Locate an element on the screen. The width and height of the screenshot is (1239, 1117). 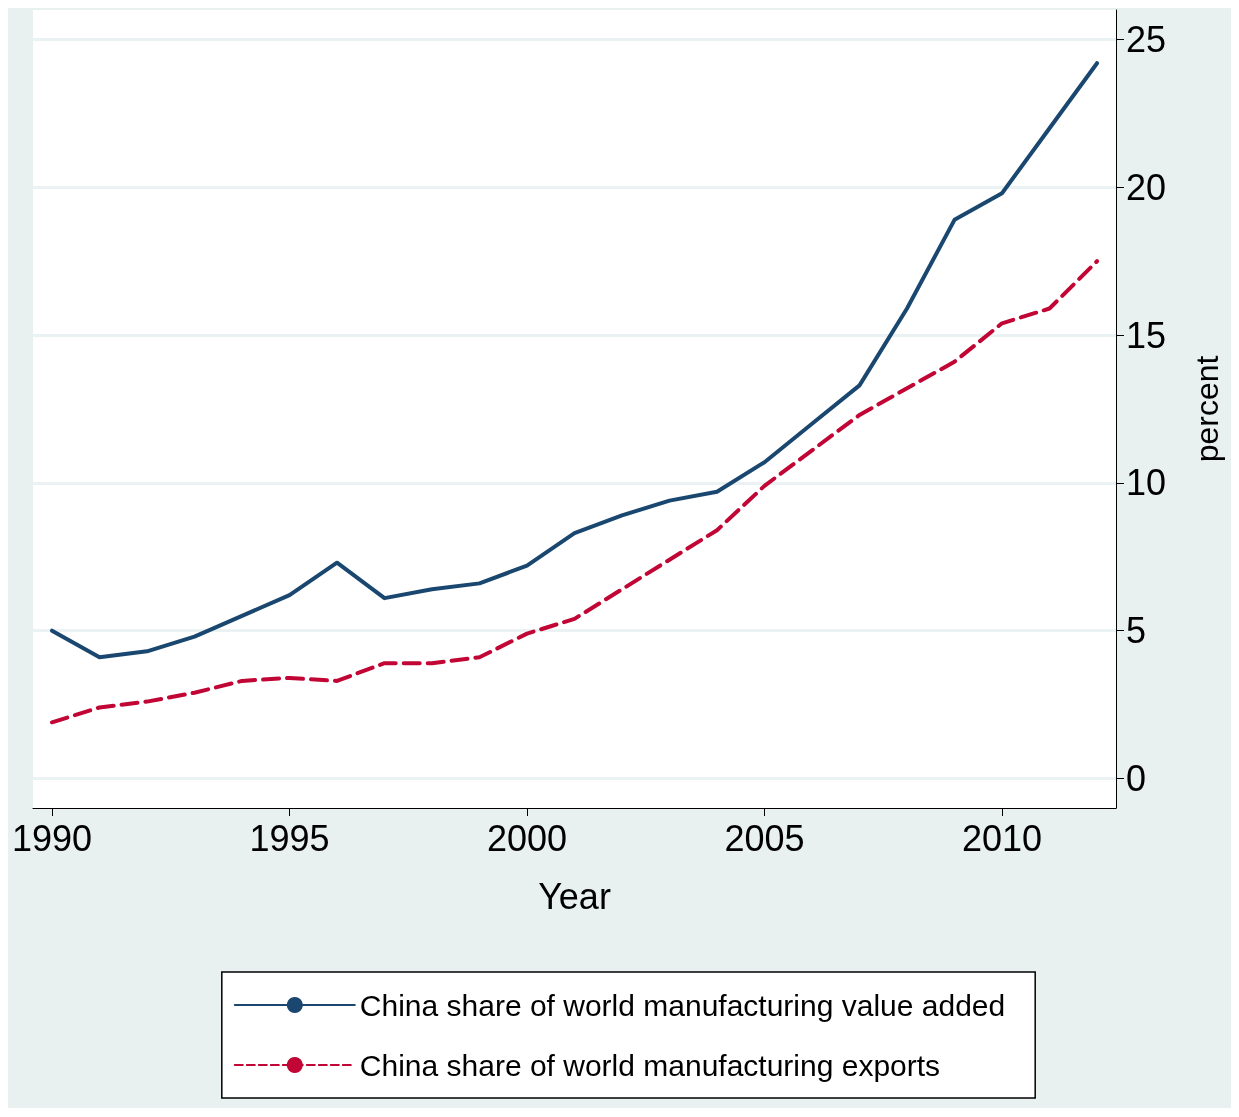
x-tick-label: 1995 is located at coordinates (289, 838).